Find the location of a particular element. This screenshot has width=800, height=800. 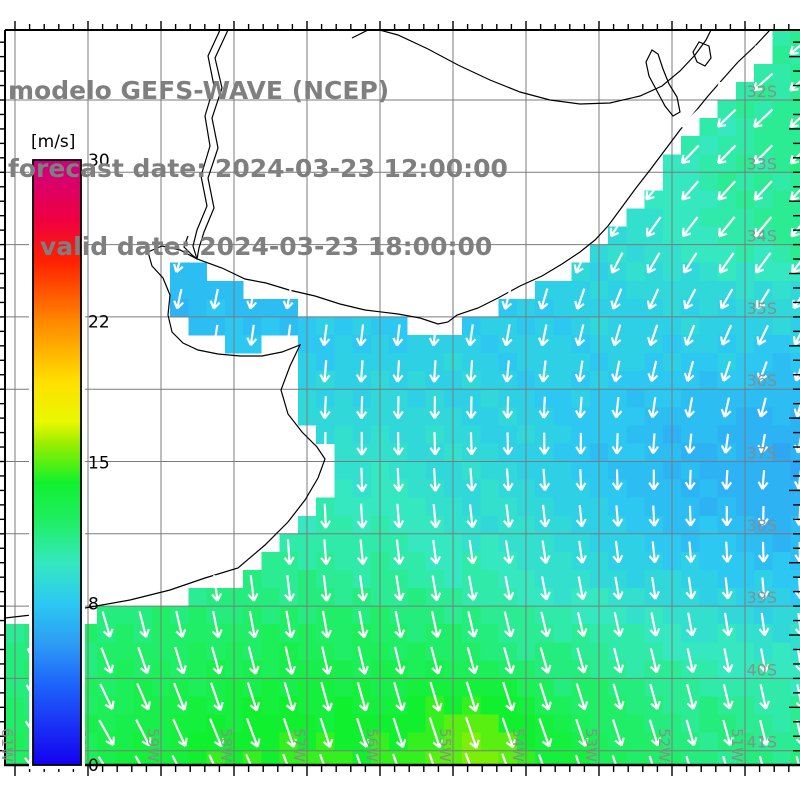

lat-label: 37S is located at coordinates (761, 453).